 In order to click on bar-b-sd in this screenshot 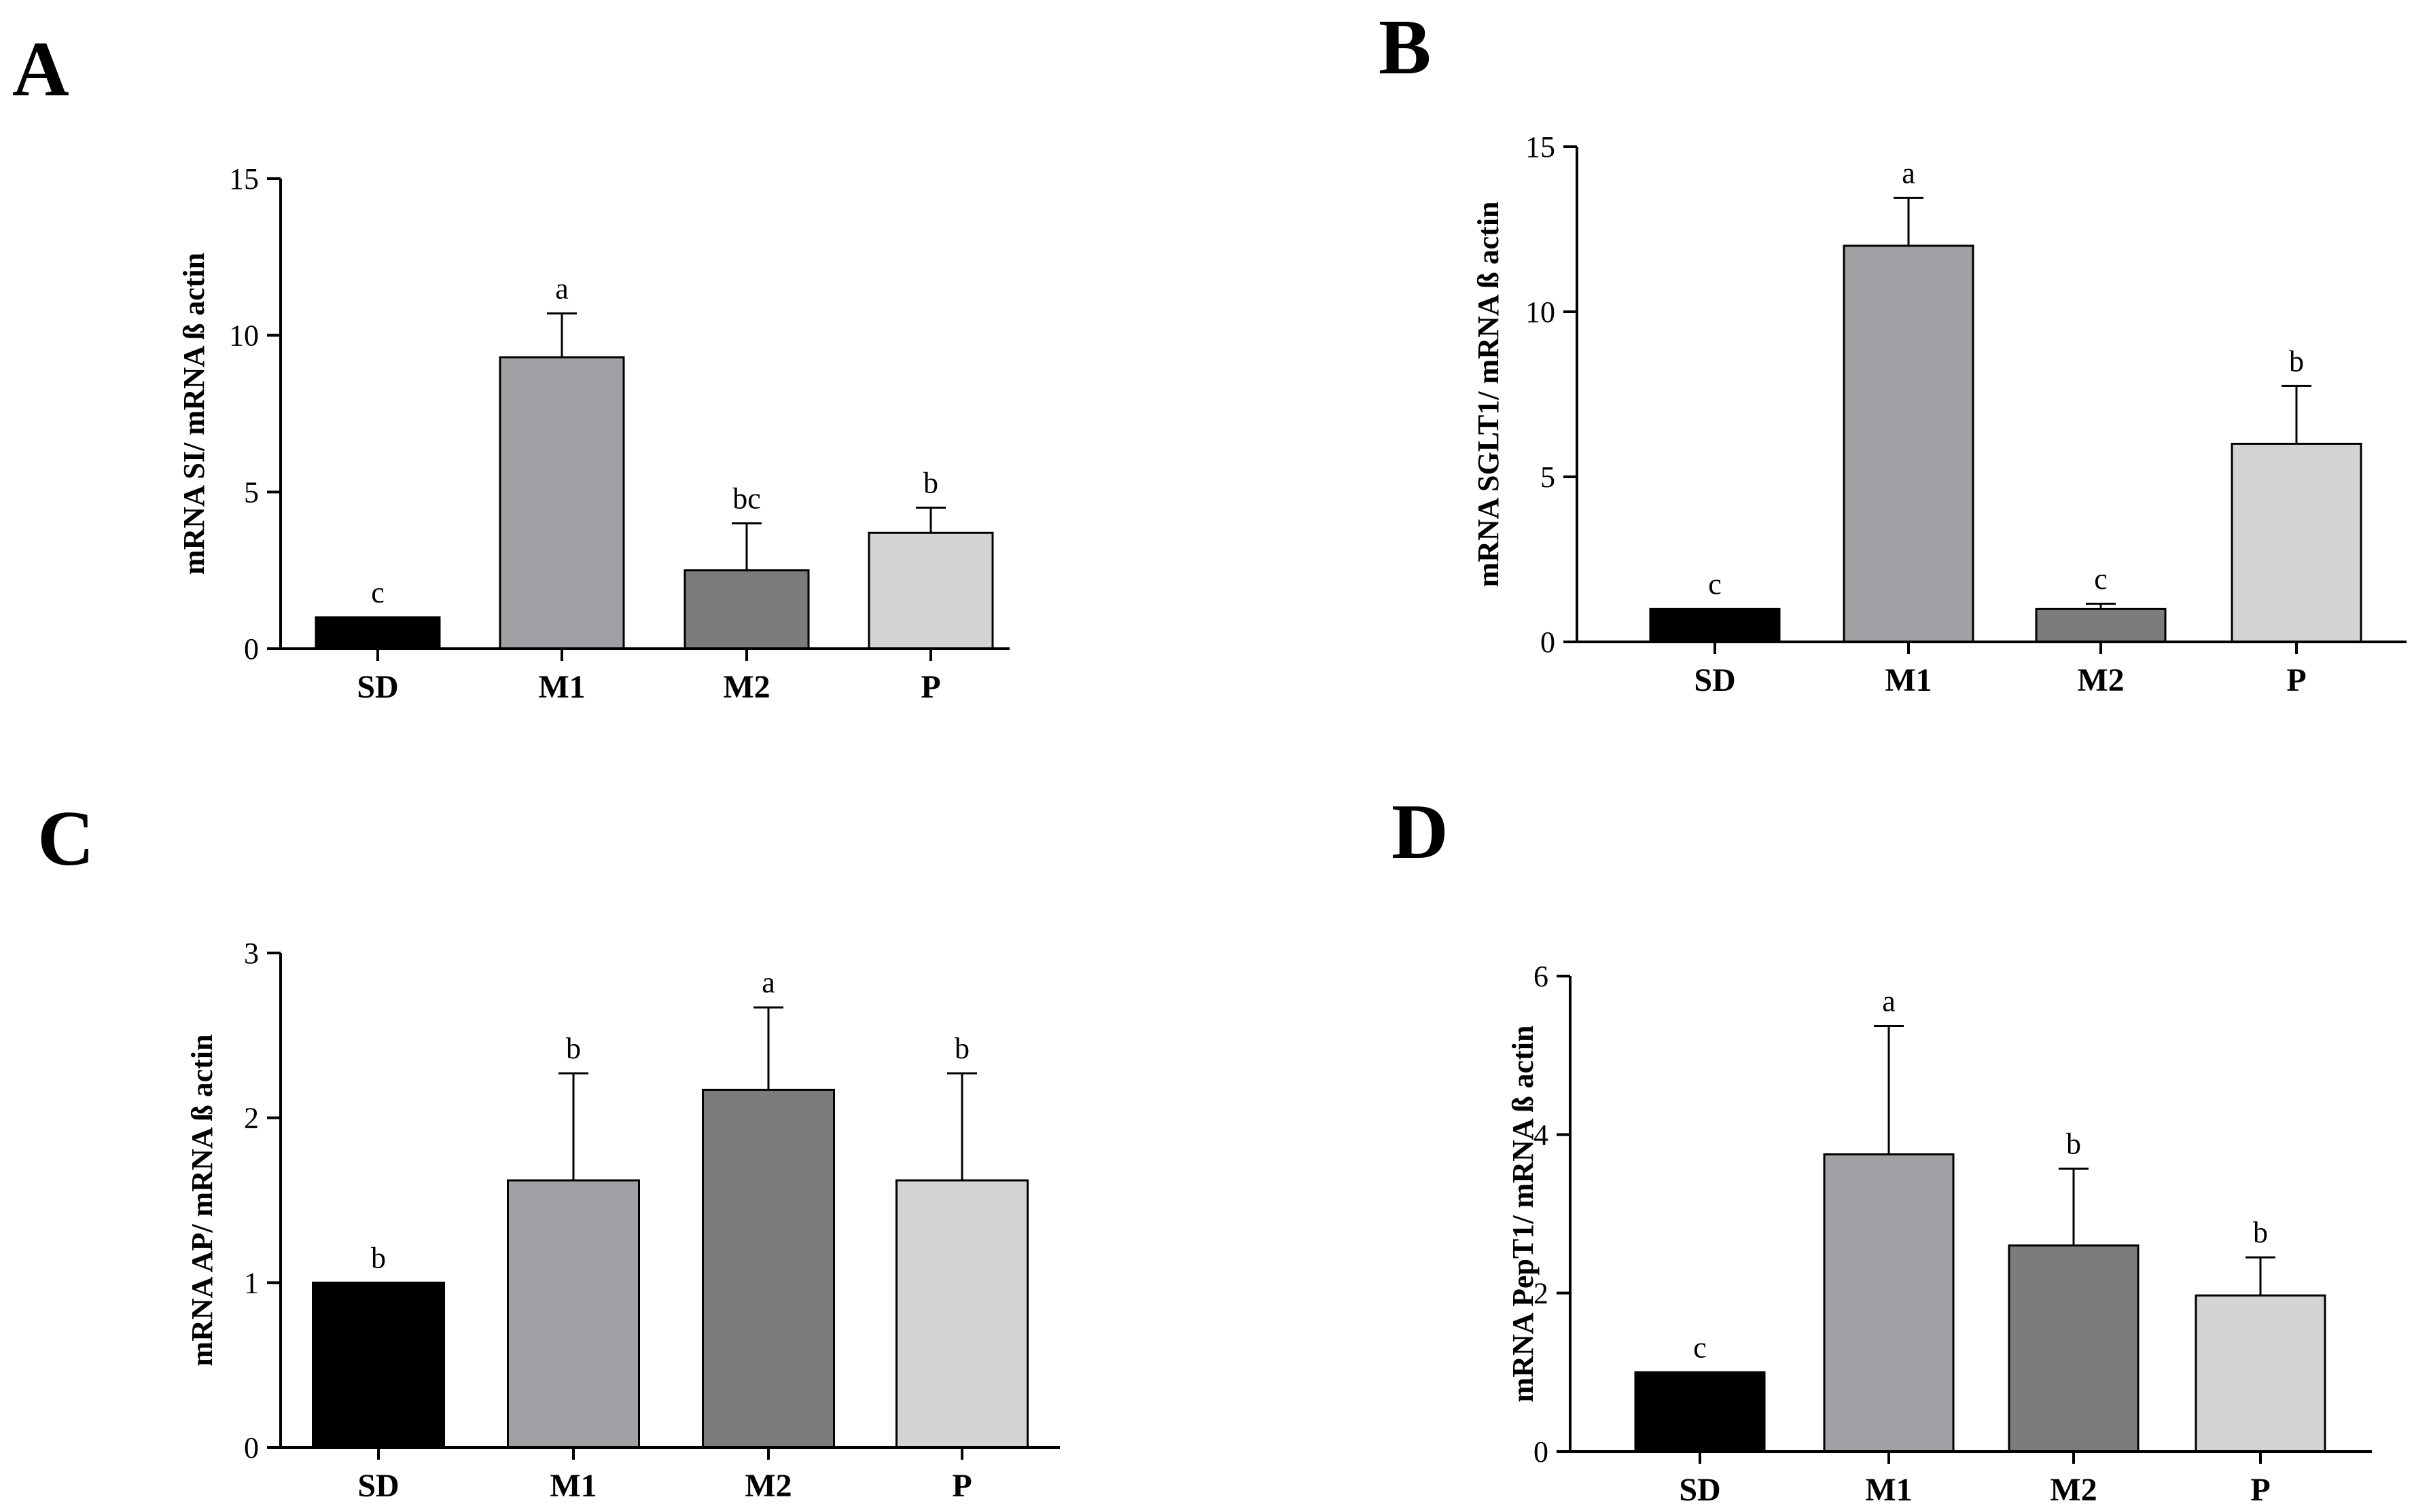, I will do `click(1715, 625)`.